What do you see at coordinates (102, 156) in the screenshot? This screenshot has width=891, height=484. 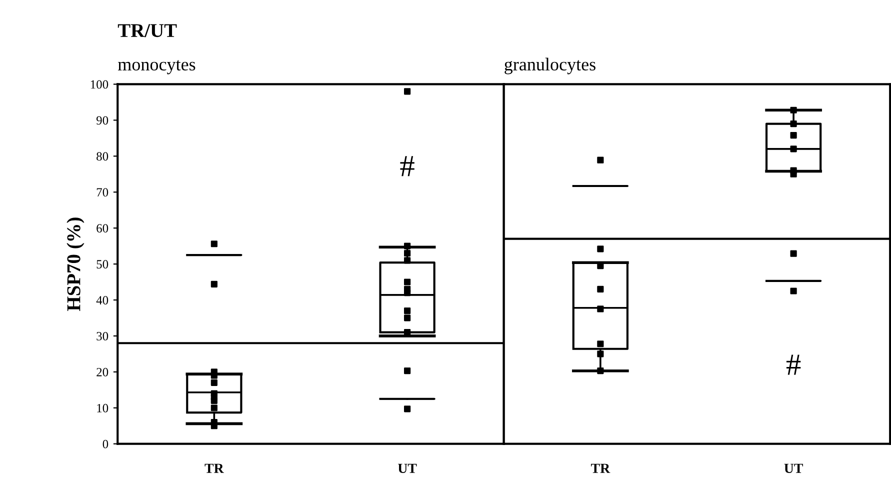 I see `y-tick-label: 80` at bounding box center [102, 156].